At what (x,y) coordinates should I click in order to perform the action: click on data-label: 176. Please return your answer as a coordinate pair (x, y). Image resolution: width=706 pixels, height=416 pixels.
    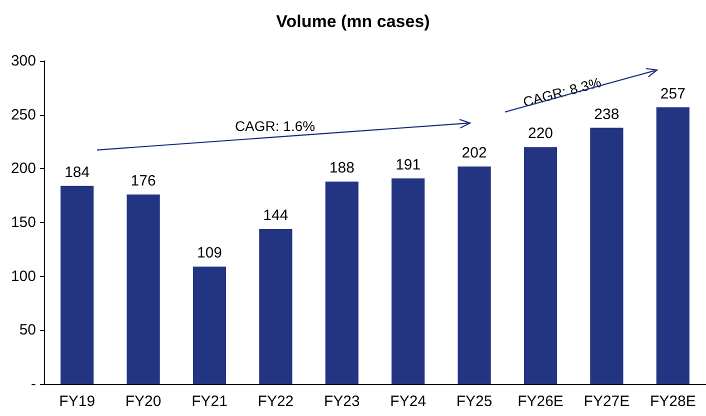
    Looking at the image, I should click on (143, 181).